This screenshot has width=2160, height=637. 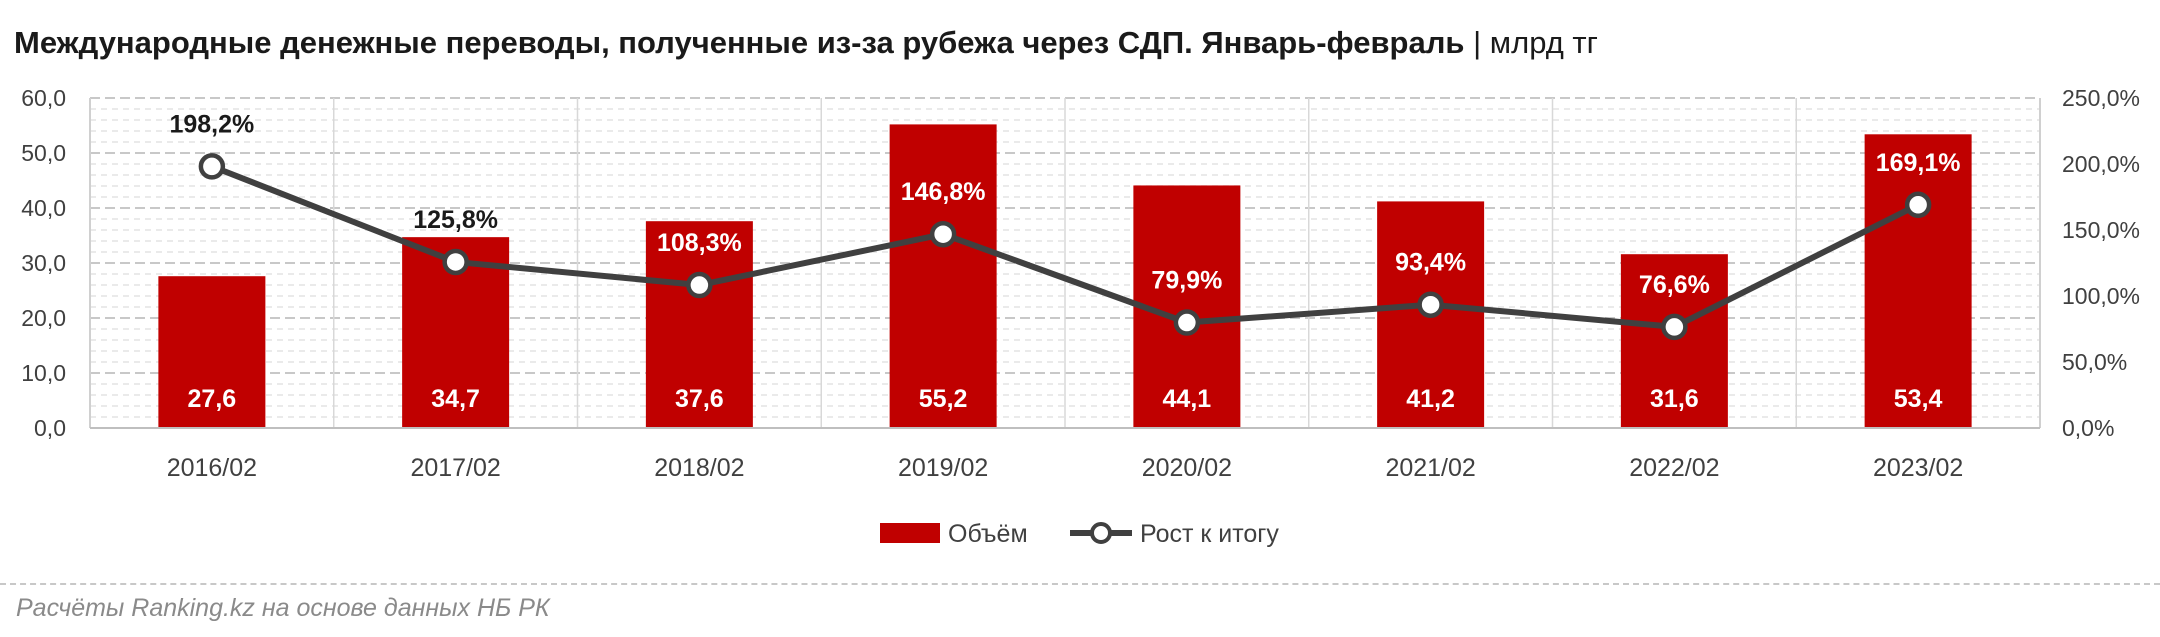 I want to click on legend-bar-swatch, so click(x=910, y=533).